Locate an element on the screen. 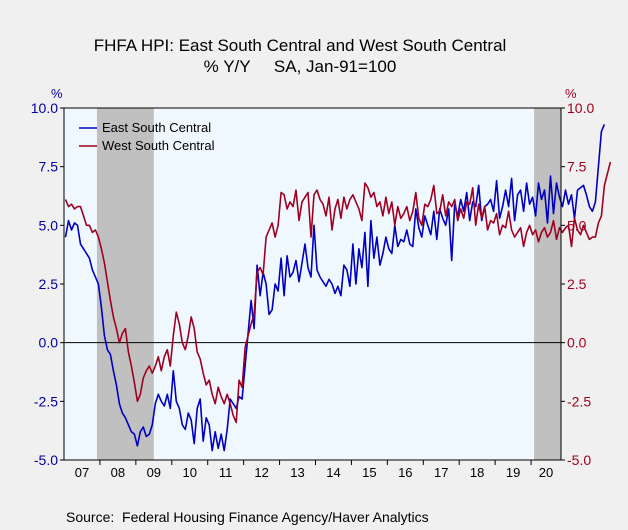 The image size is (628, 530). right-axis-unit: % is located at coordinates (571, 93).